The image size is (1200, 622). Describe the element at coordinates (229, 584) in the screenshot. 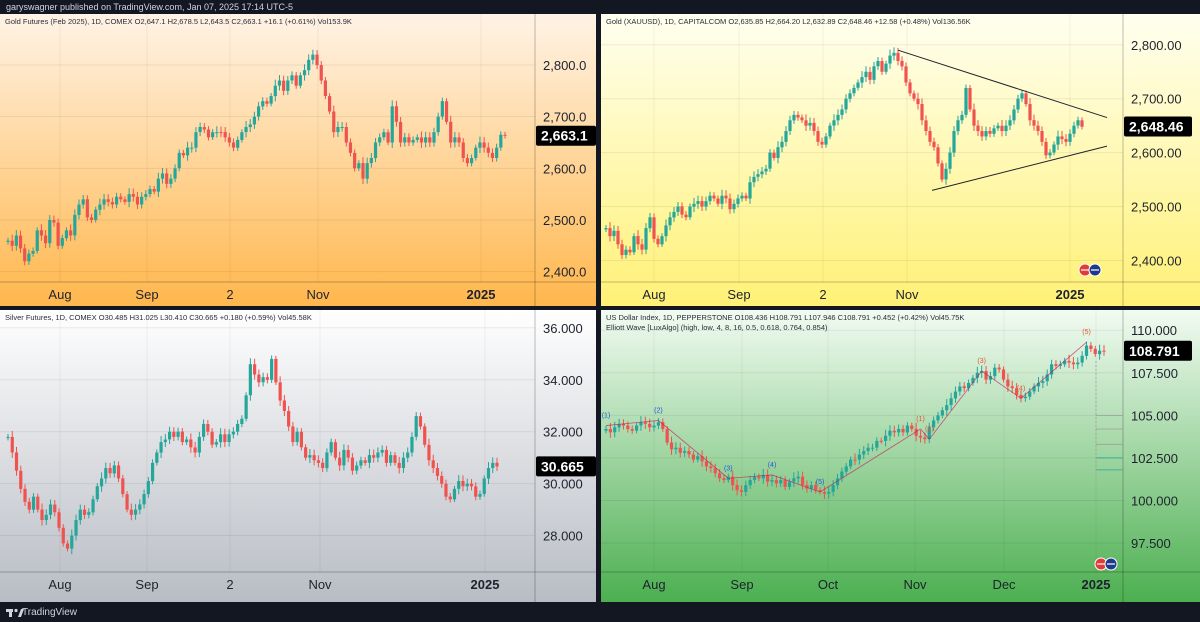

I see `x-tick-label: 2` at that location.